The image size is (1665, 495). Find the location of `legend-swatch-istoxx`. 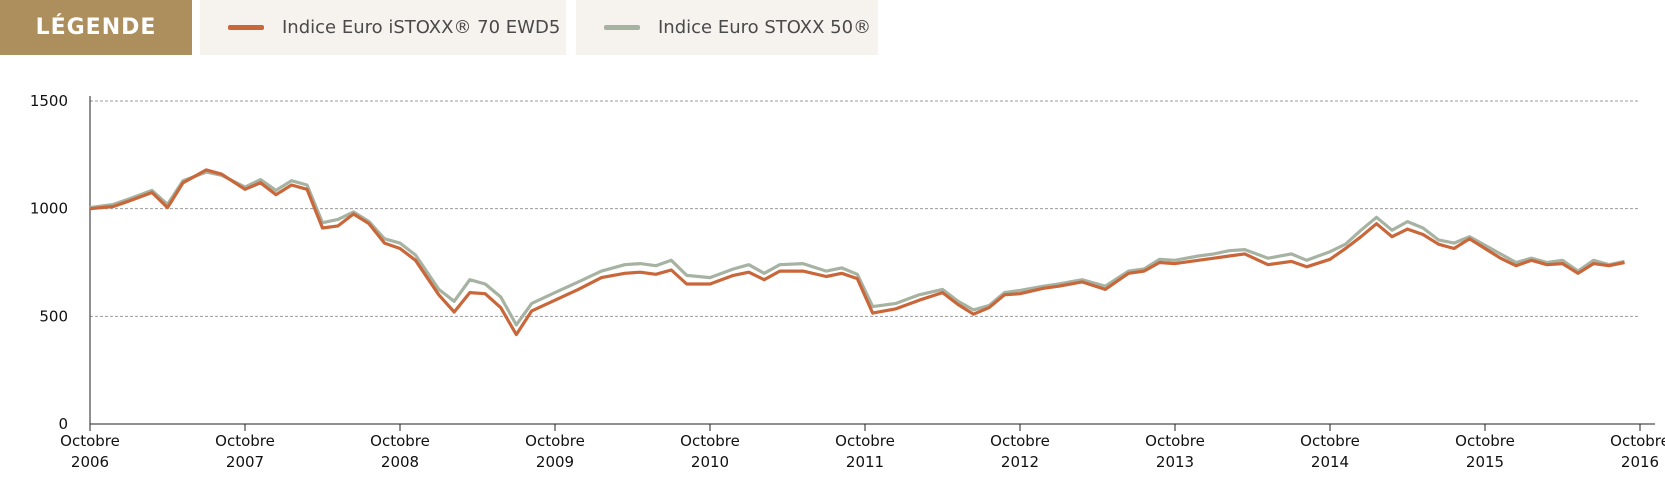

legend-swatch-istoxx is located at coordinates (246, 27).